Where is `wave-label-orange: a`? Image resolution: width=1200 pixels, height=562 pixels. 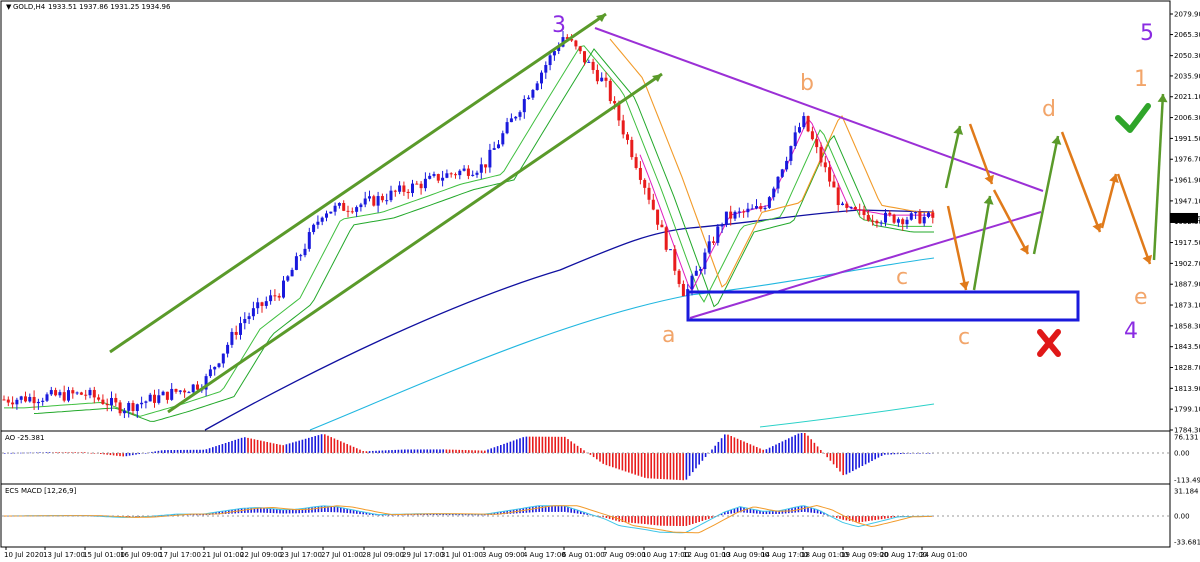 wave-label-orange: a is located at coordinates (668, 335).